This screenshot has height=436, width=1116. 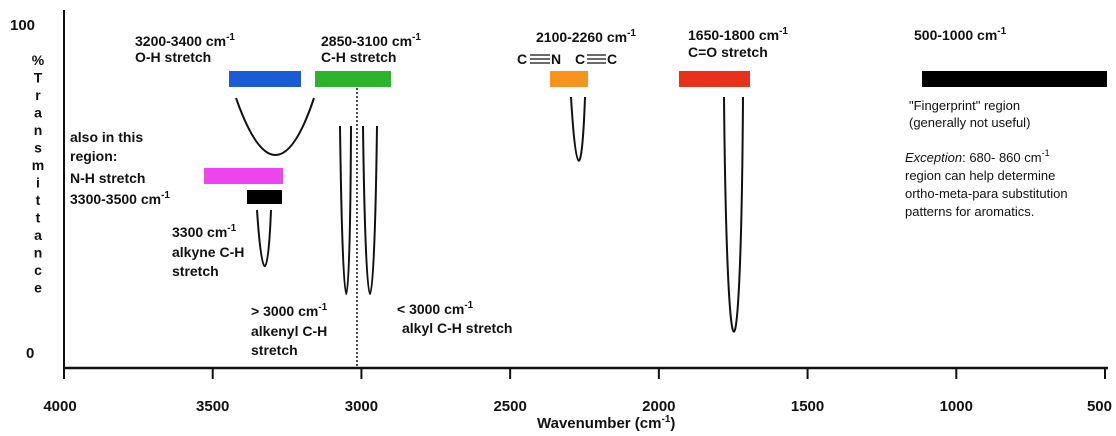 What do you see at coordinates (457, 328) in the screenshot?
I see `alkyl-label-2: alkyl C-H stretch` at bounding box center [457, 328].